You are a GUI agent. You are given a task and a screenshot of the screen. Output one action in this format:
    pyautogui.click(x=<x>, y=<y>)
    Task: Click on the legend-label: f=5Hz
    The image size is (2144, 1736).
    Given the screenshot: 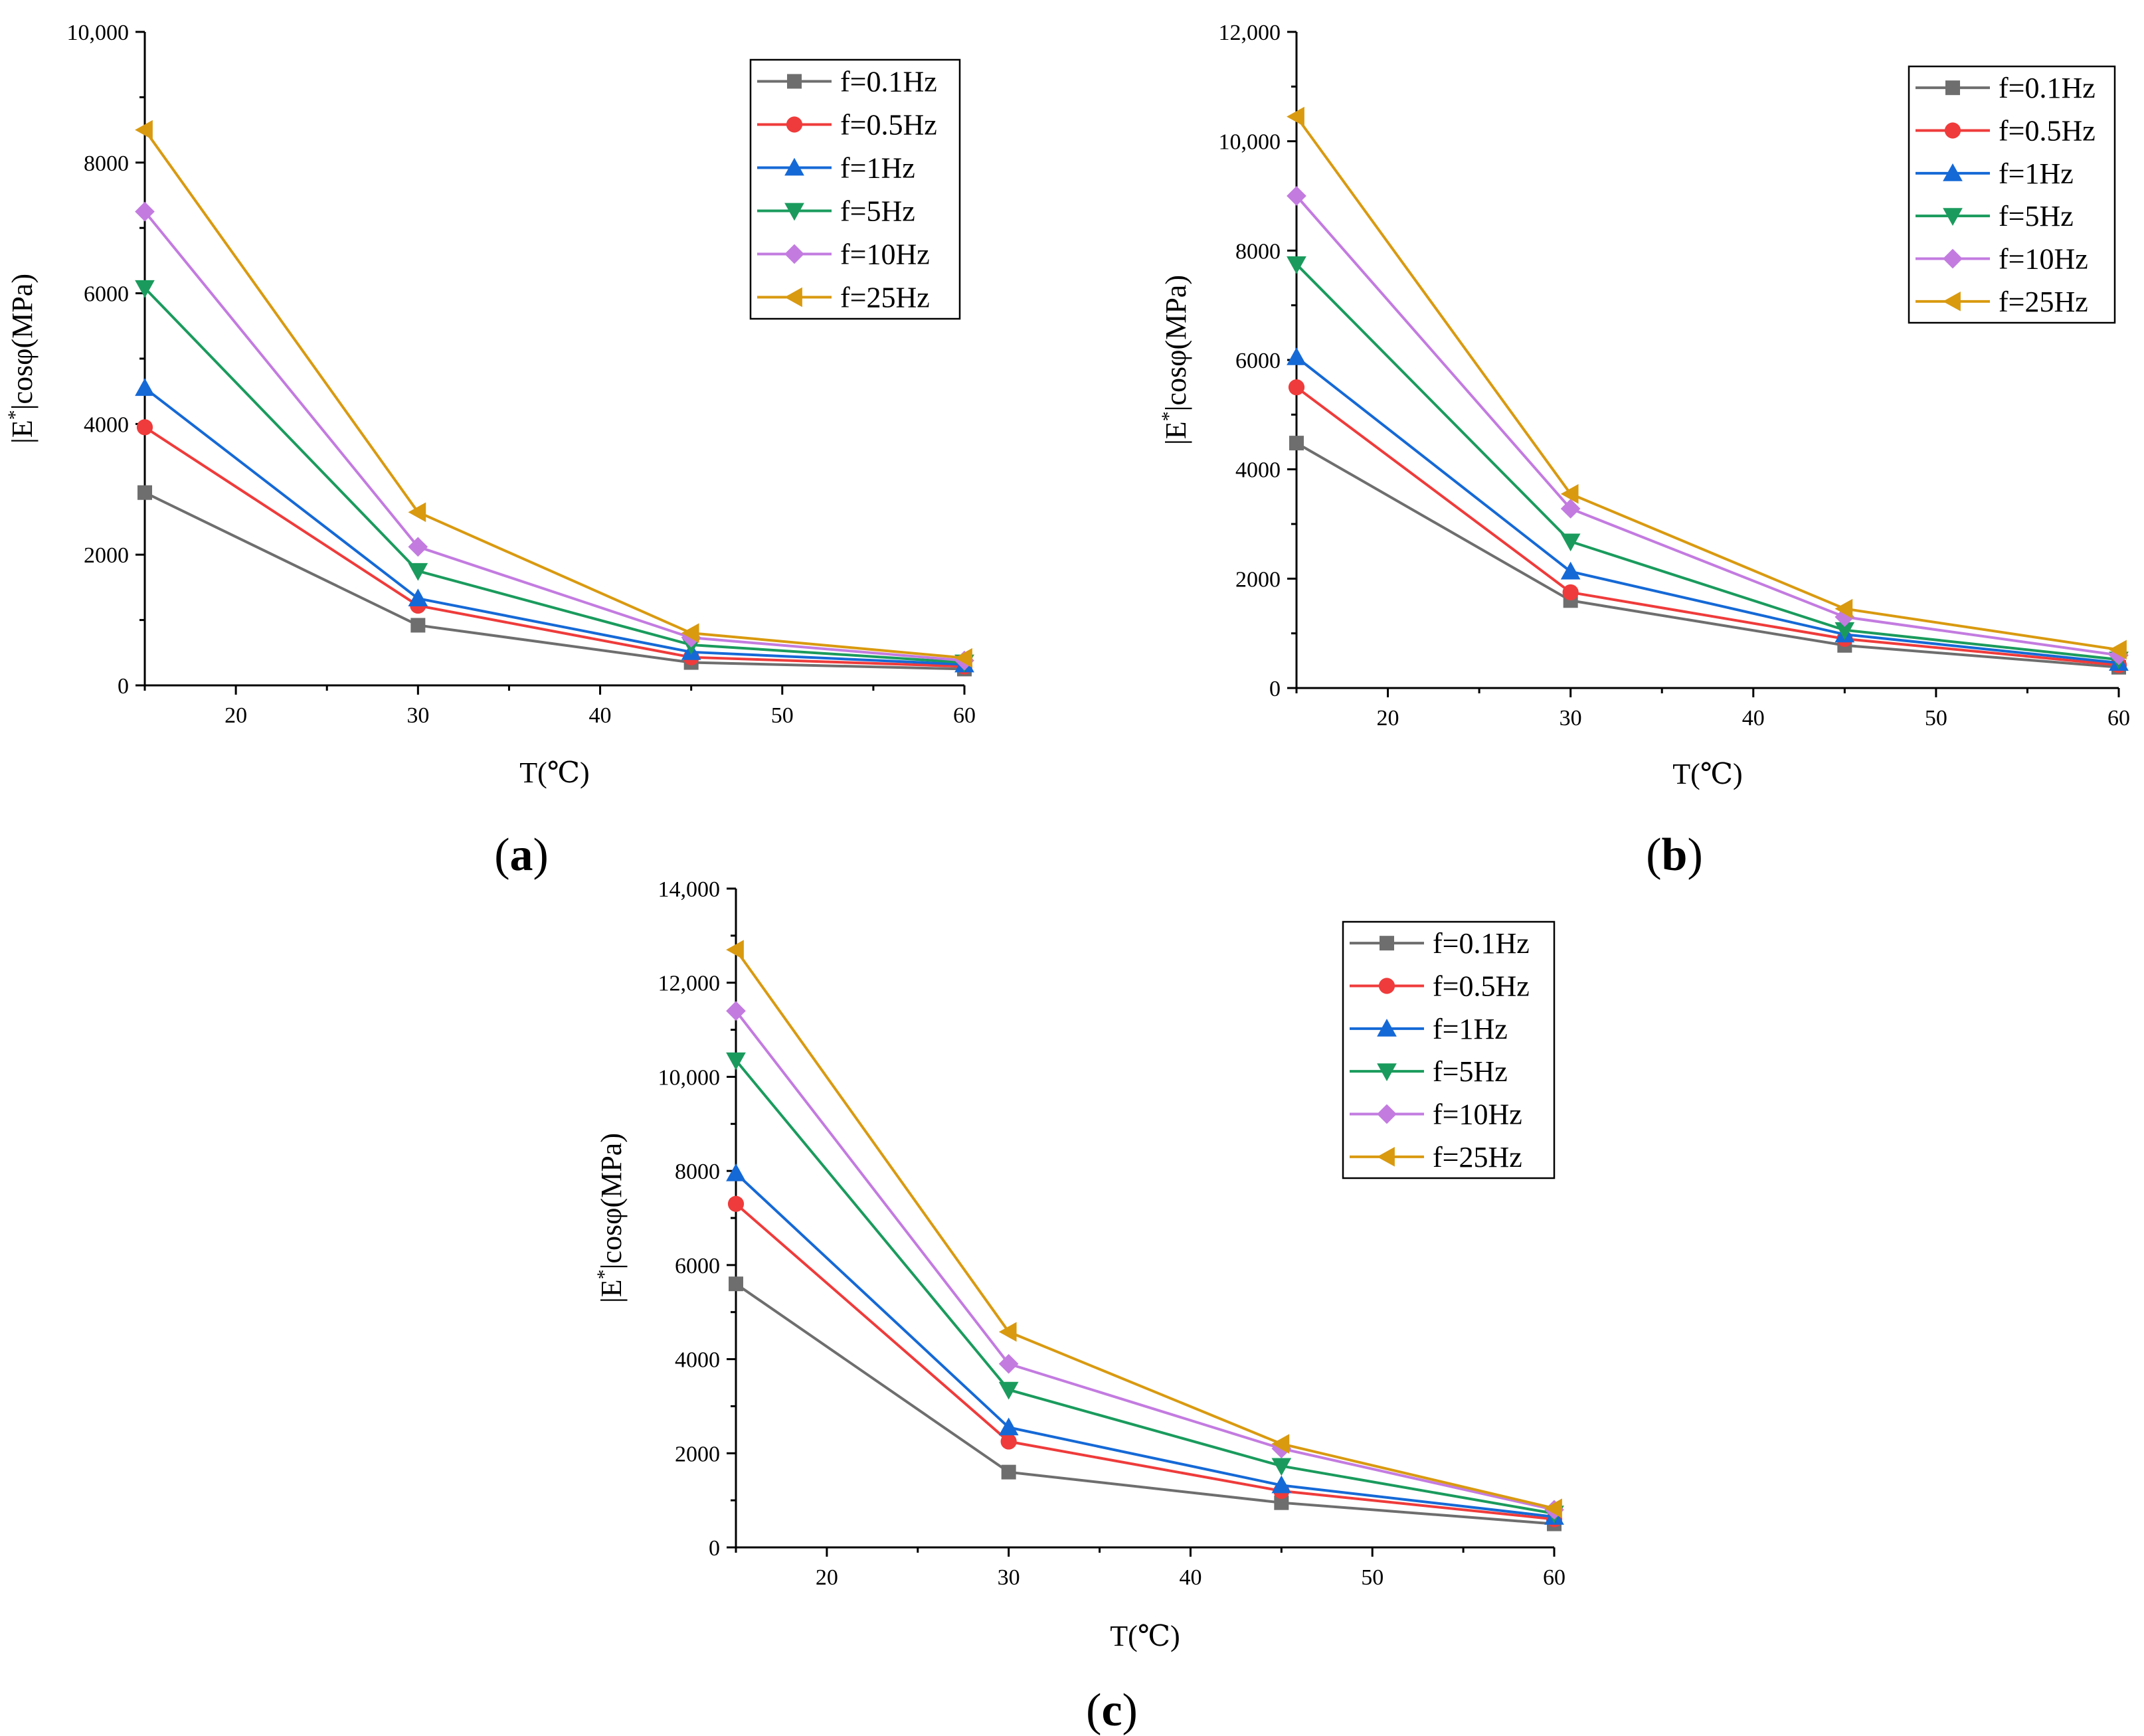 What is the action you would take?
    pyautogui.click(x=1470, y=1072)
    